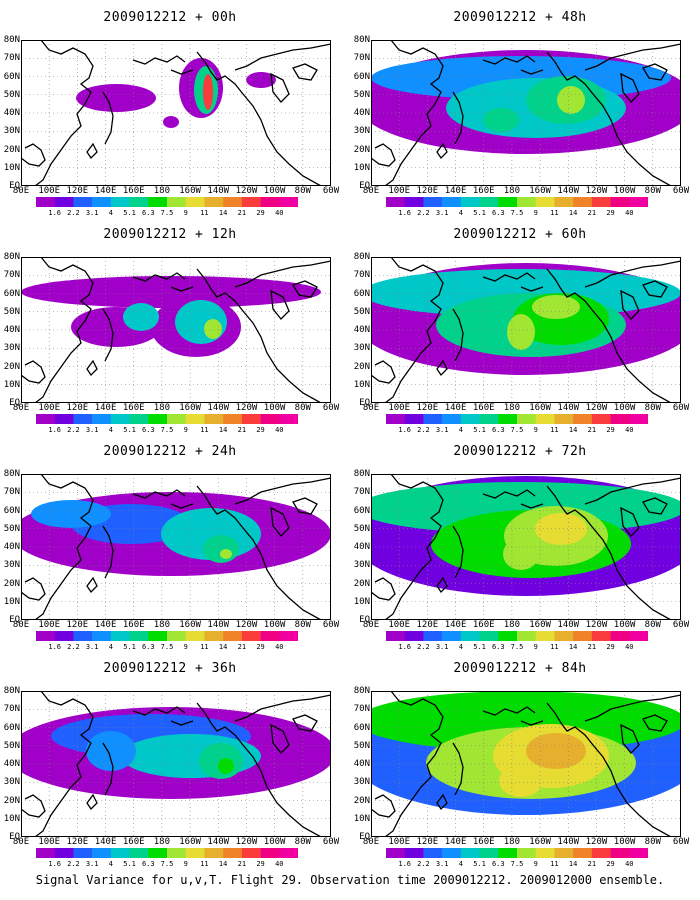 This screenshot has width=700, height=900. What do you see at coordinates (596, 191) in the screenshot?
I see `lon-tick-label: 120W` at bounding box center [596, 191].